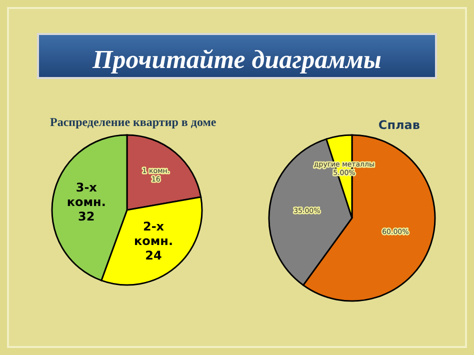 The height and width of the screenshot is (355, 474). I want to click on chart-title: Сплав, so click(399, 125).